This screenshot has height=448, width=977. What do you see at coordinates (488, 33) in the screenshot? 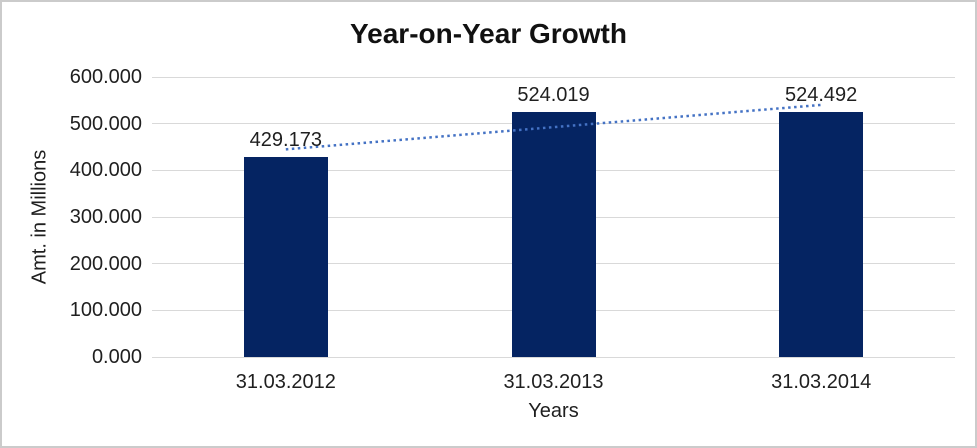
I see `chart-title: Year-on-Year Growth` at bounding box center [488, 33].